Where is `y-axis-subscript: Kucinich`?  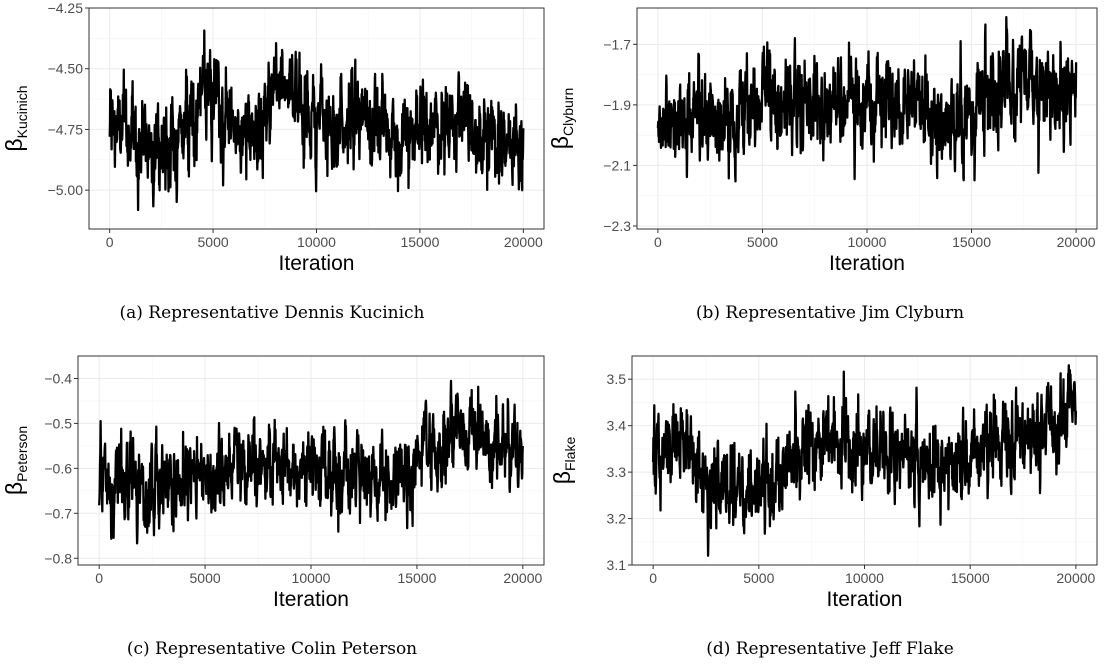
y-axis-subscript: Kucinich is located at coordinates (22, 111).